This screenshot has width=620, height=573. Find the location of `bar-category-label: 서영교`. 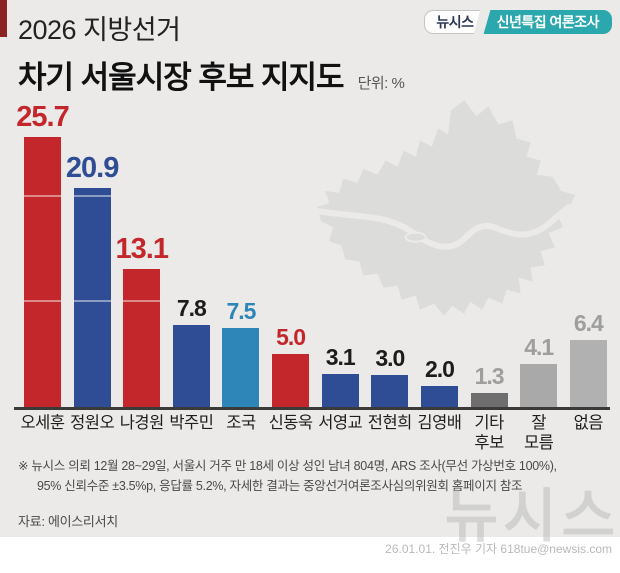

bar-category-label: 서영교 is located at coordinates (340, 423).